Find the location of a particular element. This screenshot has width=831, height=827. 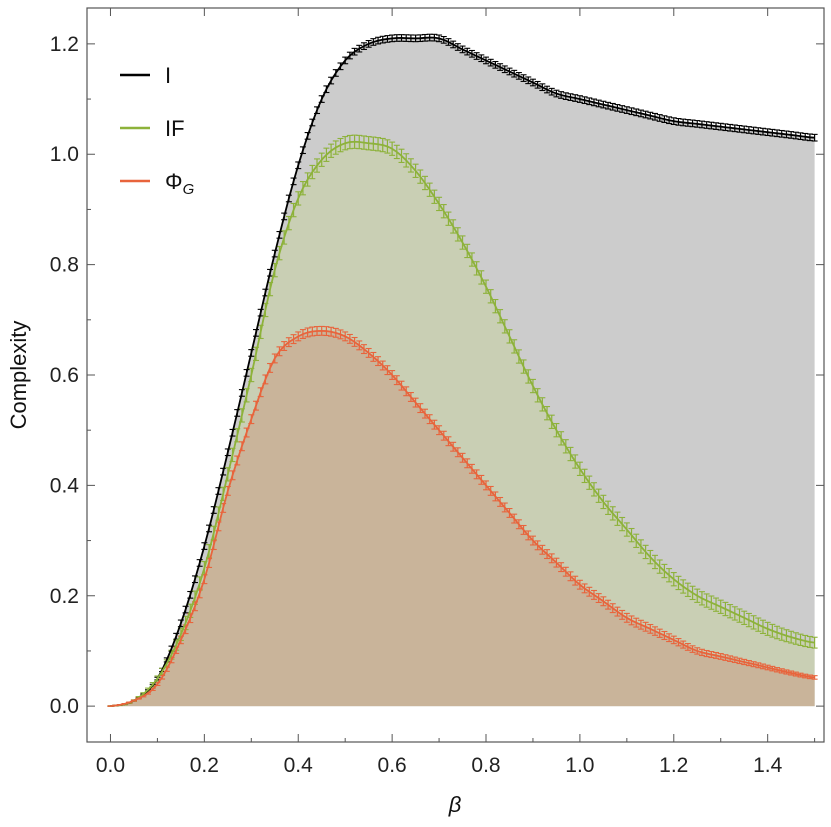

y-tick-label: 0.0 is located at coordinates (64, 706).